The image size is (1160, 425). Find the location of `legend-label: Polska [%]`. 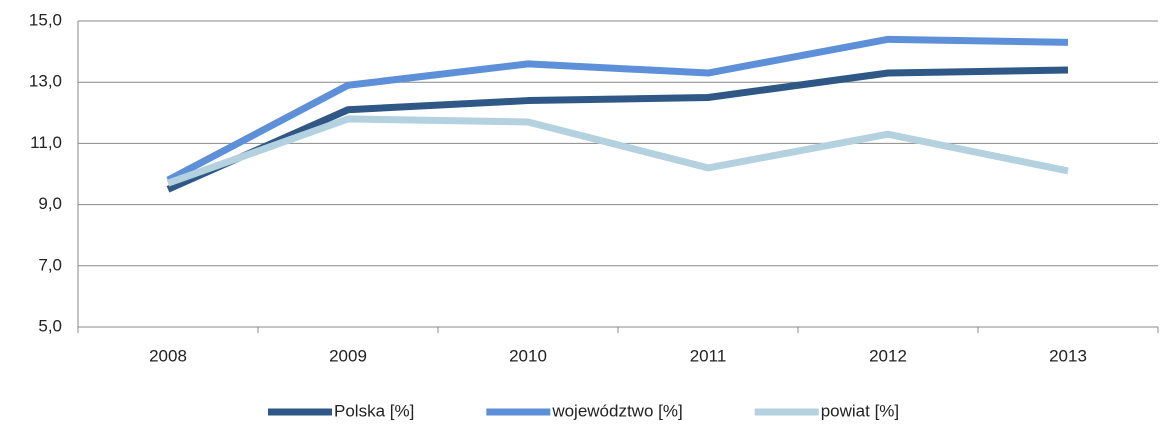

legend-label: Polska [%] is located at coordinates (374, 410).